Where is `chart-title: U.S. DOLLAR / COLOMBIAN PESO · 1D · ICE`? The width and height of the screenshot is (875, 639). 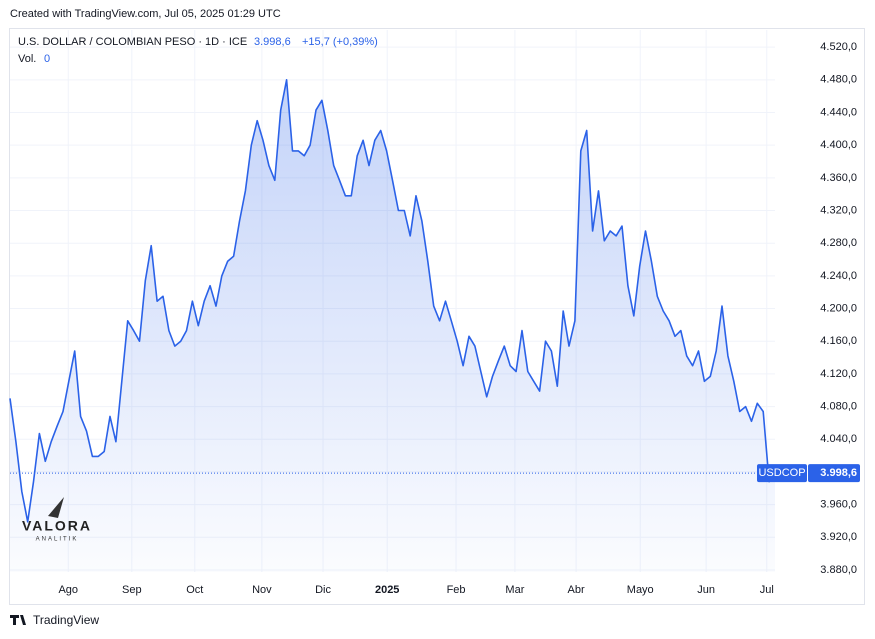 chart-title: U.S. DOLLAR / COLOMBIAN PESO · 1D · ICE is located at coordinates (132, 42).